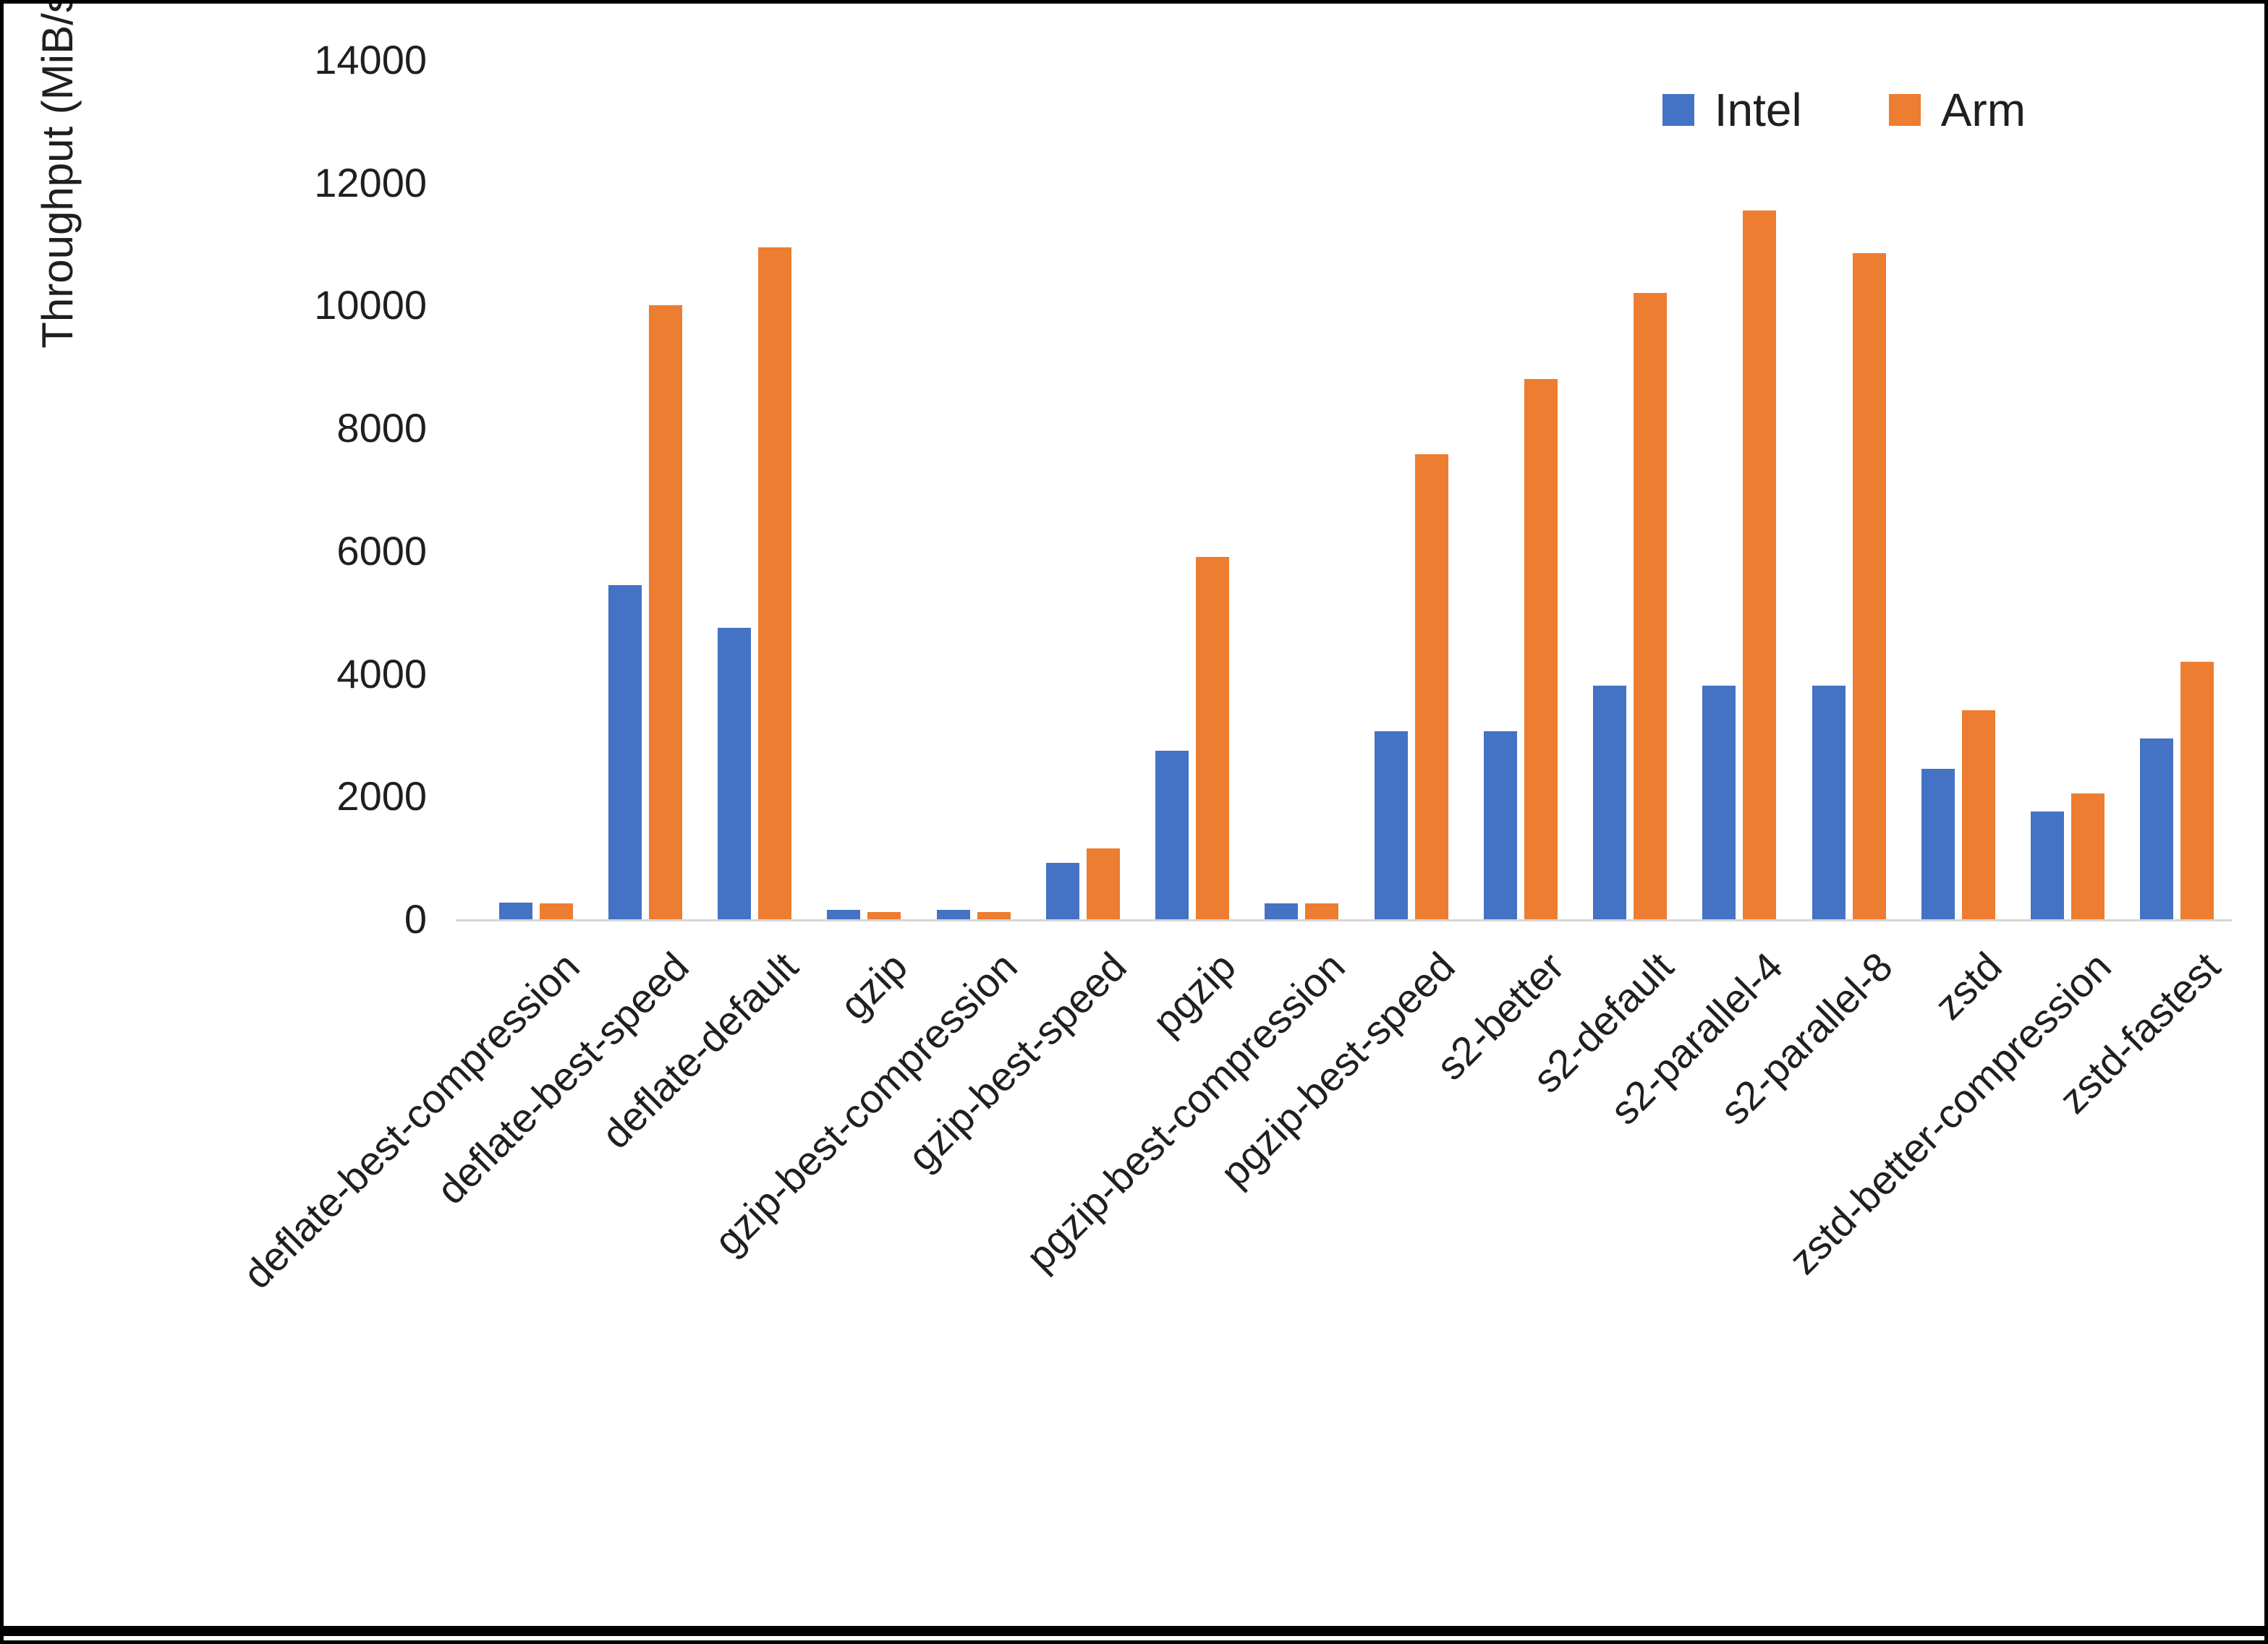 This screenshot has height=1644, width=2268. What do you see at coordinates (1610, 802) in the screenshot?
I see `bar-intel-s2-default` at bounding box center [1610, 802].